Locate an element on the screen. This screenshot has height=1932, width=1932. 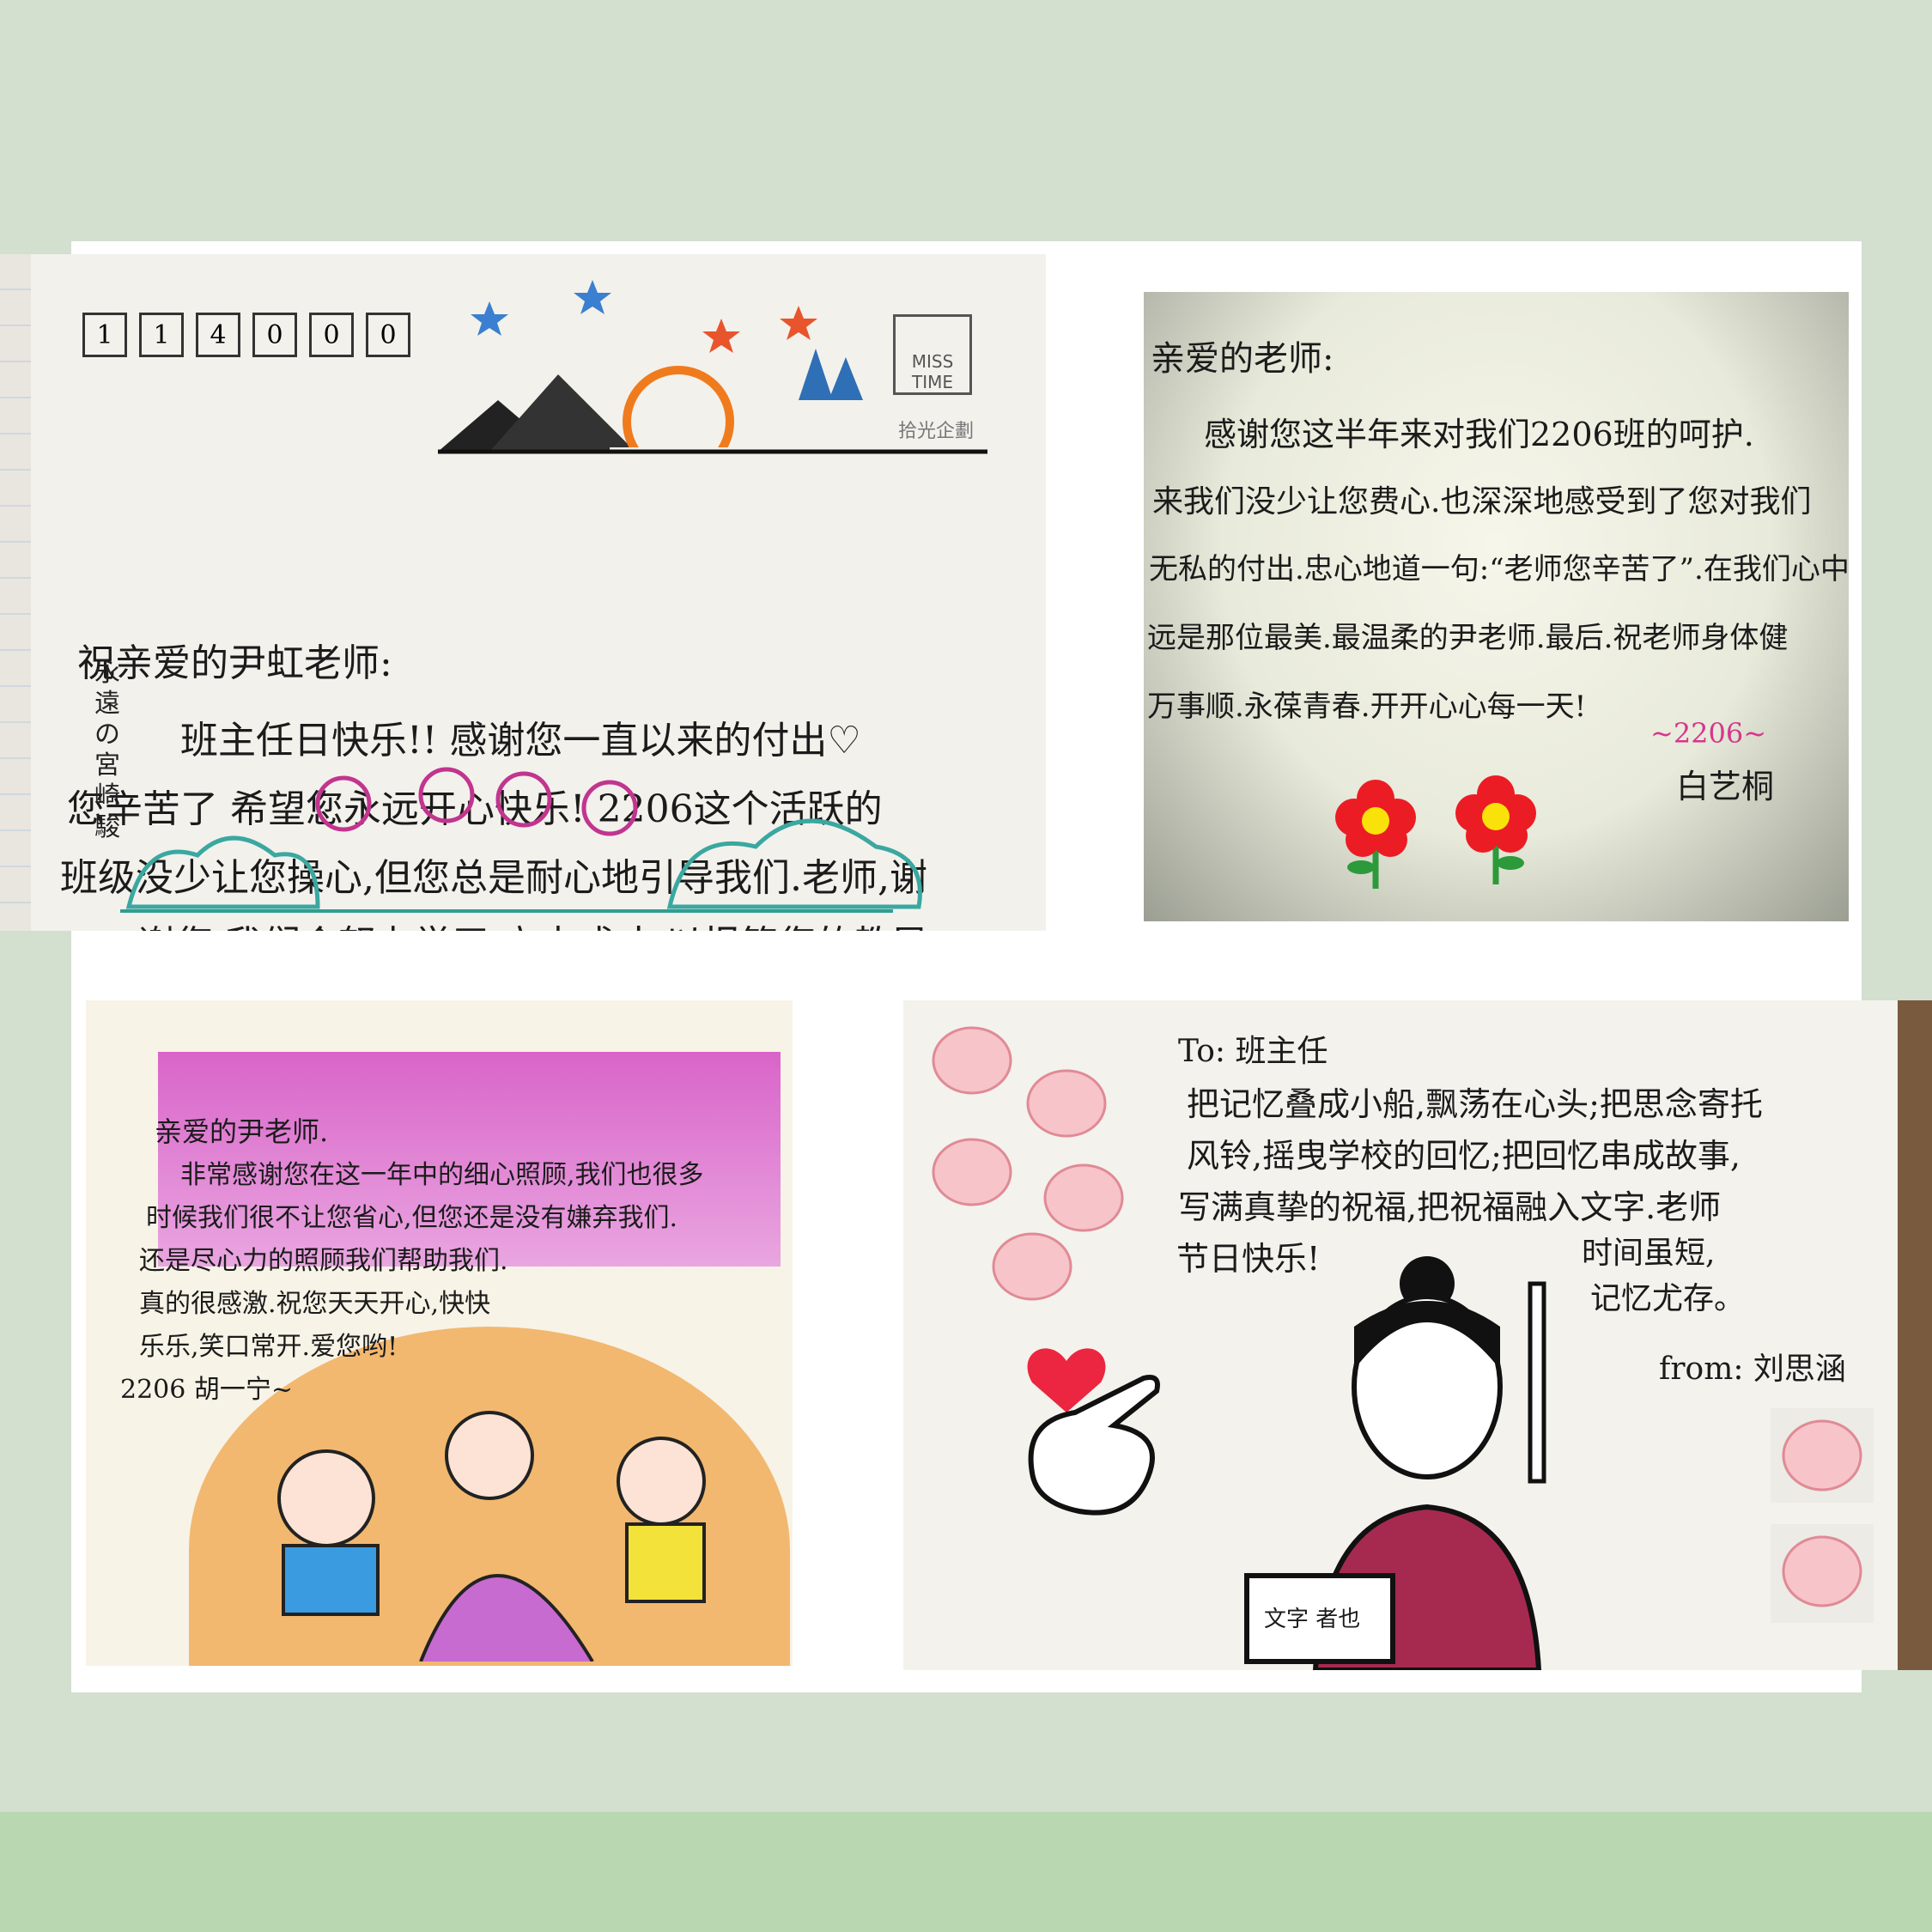
card2-class: ~2206~ is located at coordinates (1708, 733).